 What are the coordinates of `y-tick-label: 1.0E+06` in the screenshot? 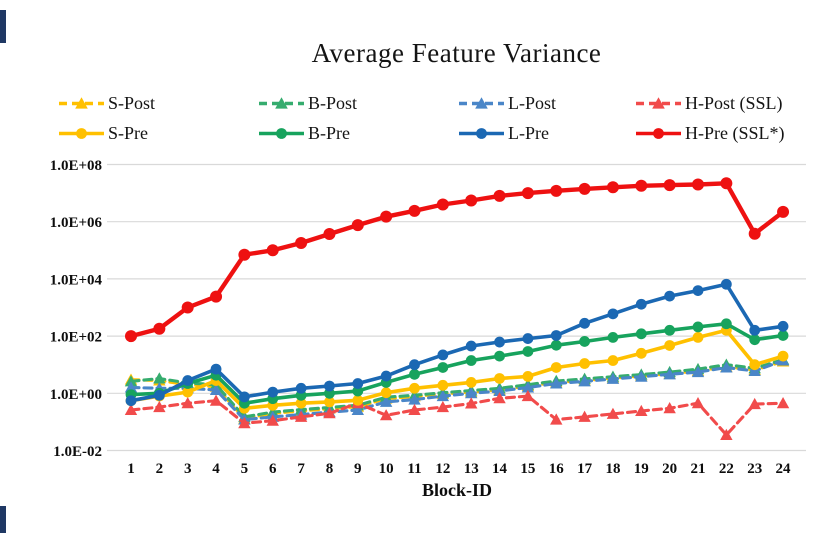 It's located at (76, 223).